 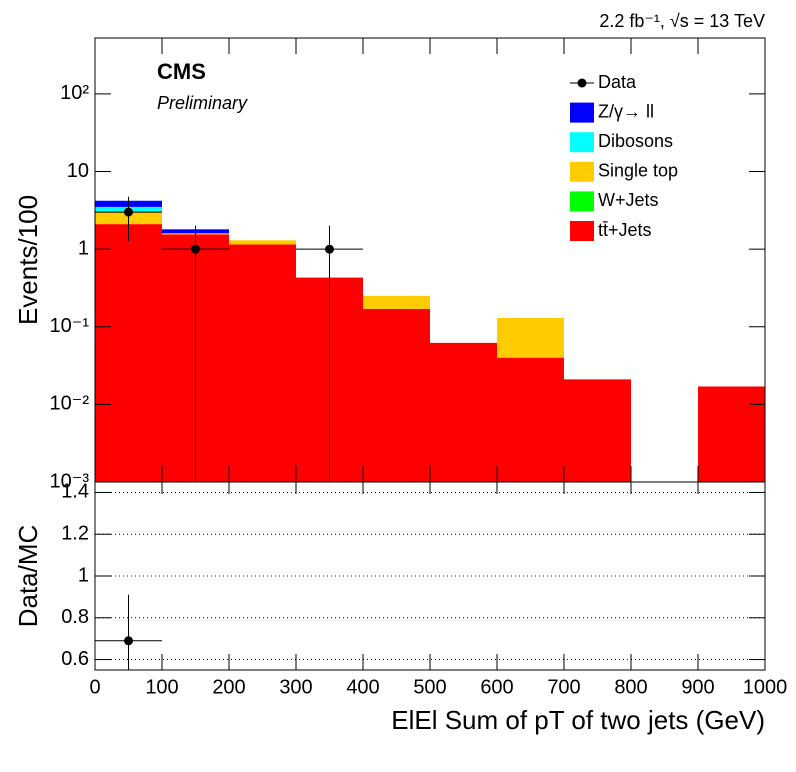 I want to click on legend-marker, so click(x=582, y=83).